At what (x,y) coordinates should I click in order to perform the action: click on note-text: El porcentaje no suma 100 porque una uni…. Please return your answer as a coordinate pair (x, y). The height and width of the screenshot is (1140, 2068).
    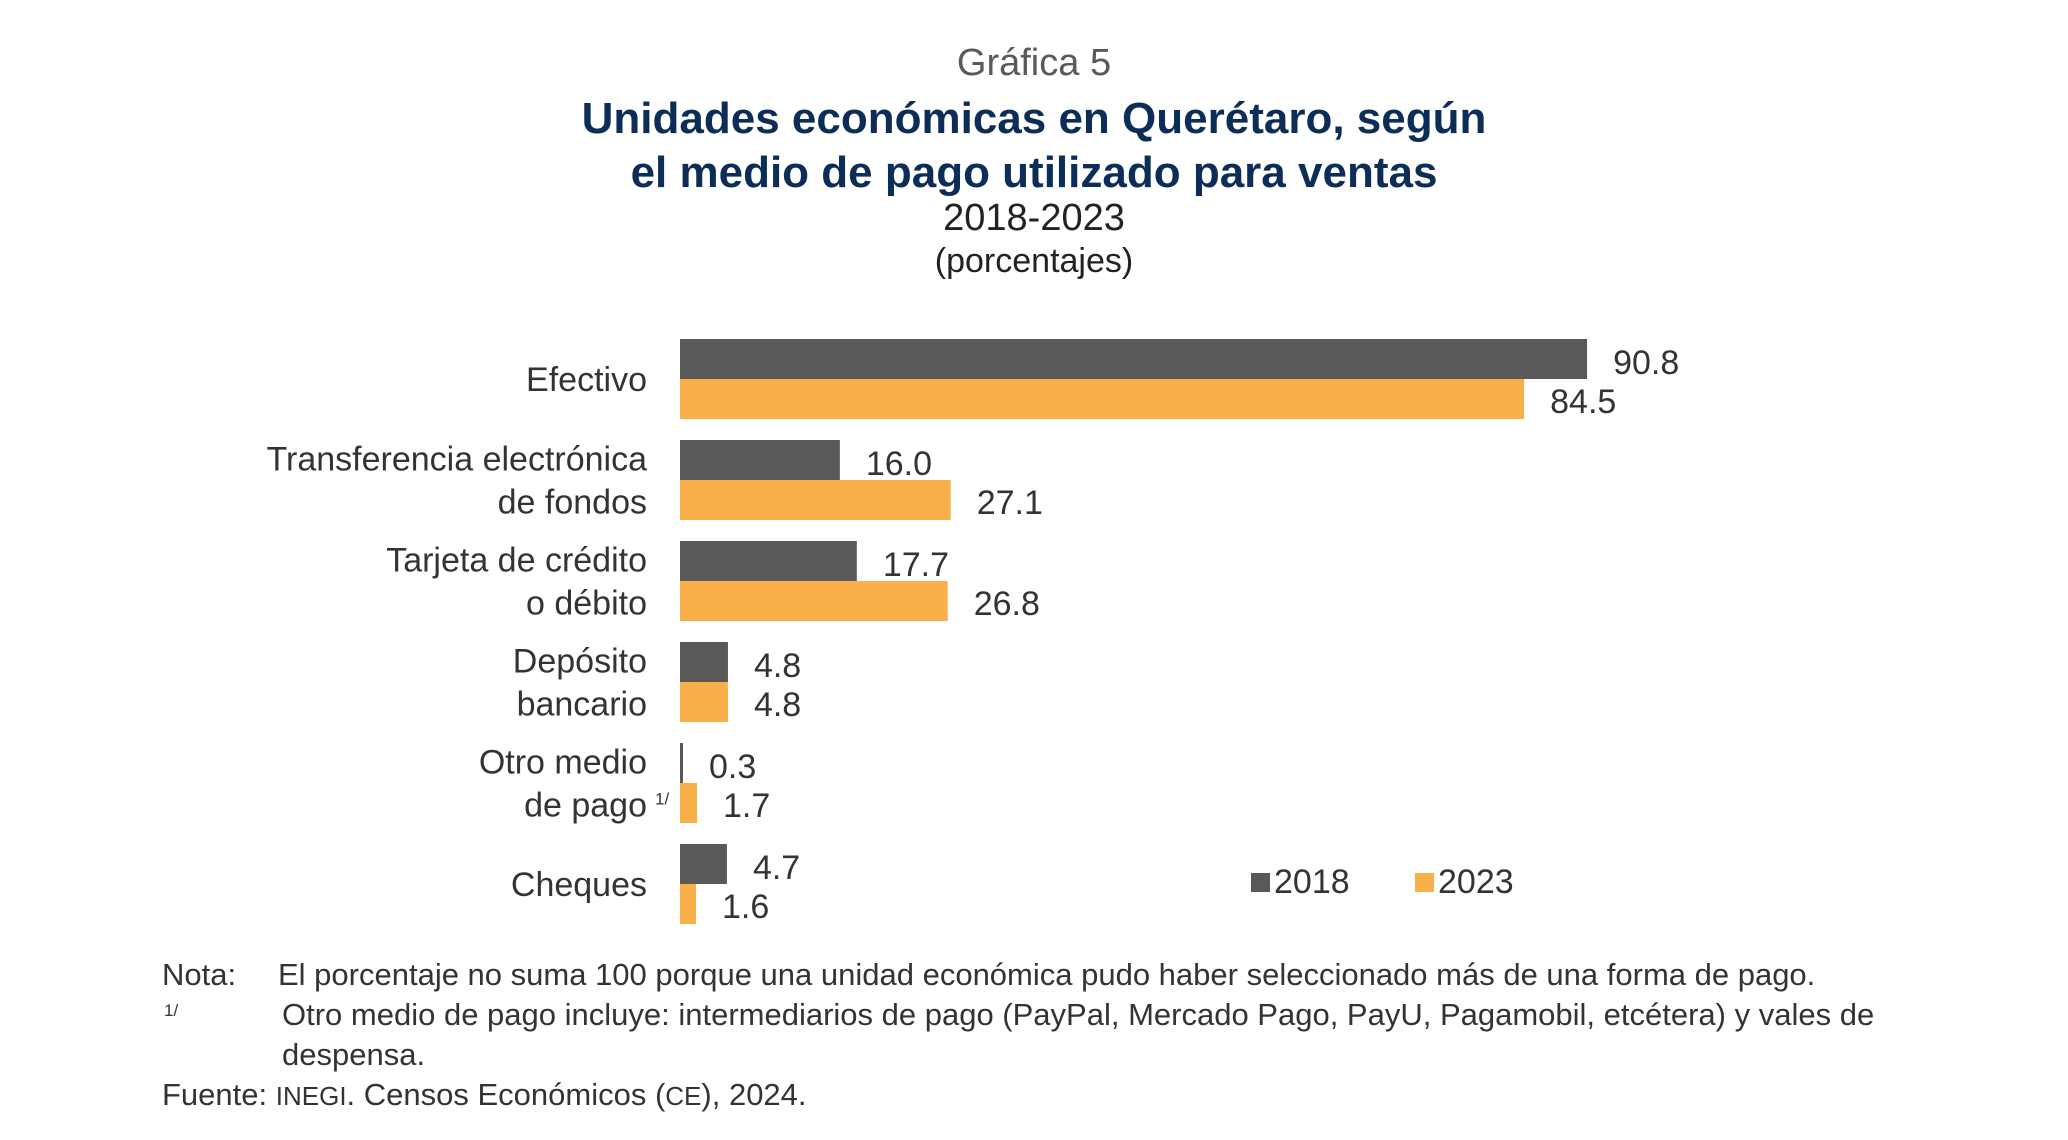
    Looking at the image, I should click on (1047, 974).